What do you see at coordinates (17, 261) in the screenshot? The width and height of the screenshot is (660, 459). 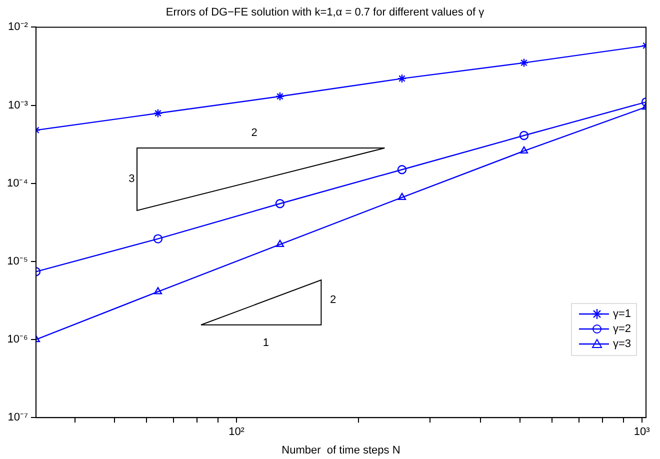 I see `y-tick-label: 10⁻⁵` at bounding box center [17, 261].